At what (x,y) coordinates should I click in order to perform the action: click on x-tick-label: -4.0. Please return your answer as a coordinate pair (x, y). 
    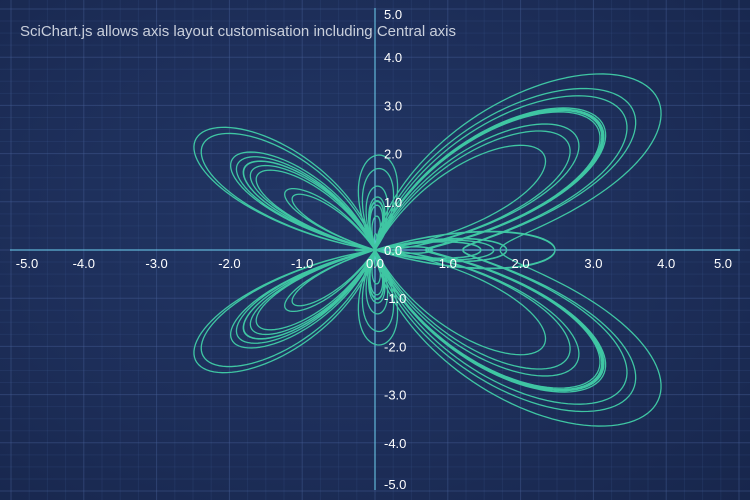
    Looking at the image, I should click on (84, 263).